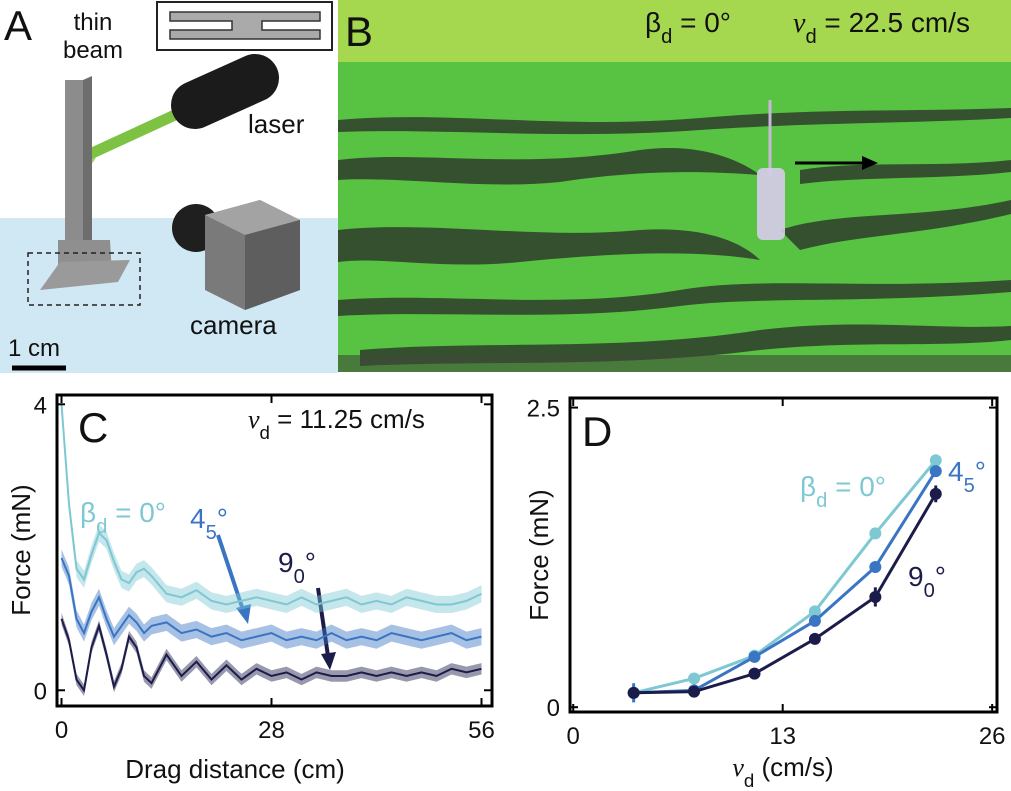 Image resolution: width=1011 pixels, height=791 pixels. I want to click on zoom-box, so click(84, 279).